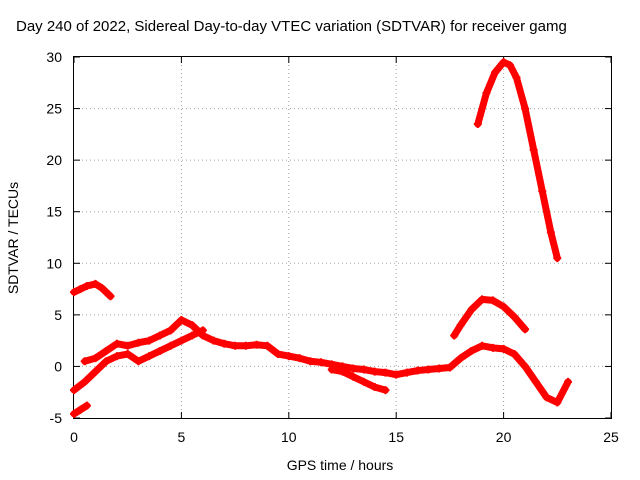 The width and height of the screenshot is (640, 480). I want to click on x-tick-label: 25, so click(611, 437).